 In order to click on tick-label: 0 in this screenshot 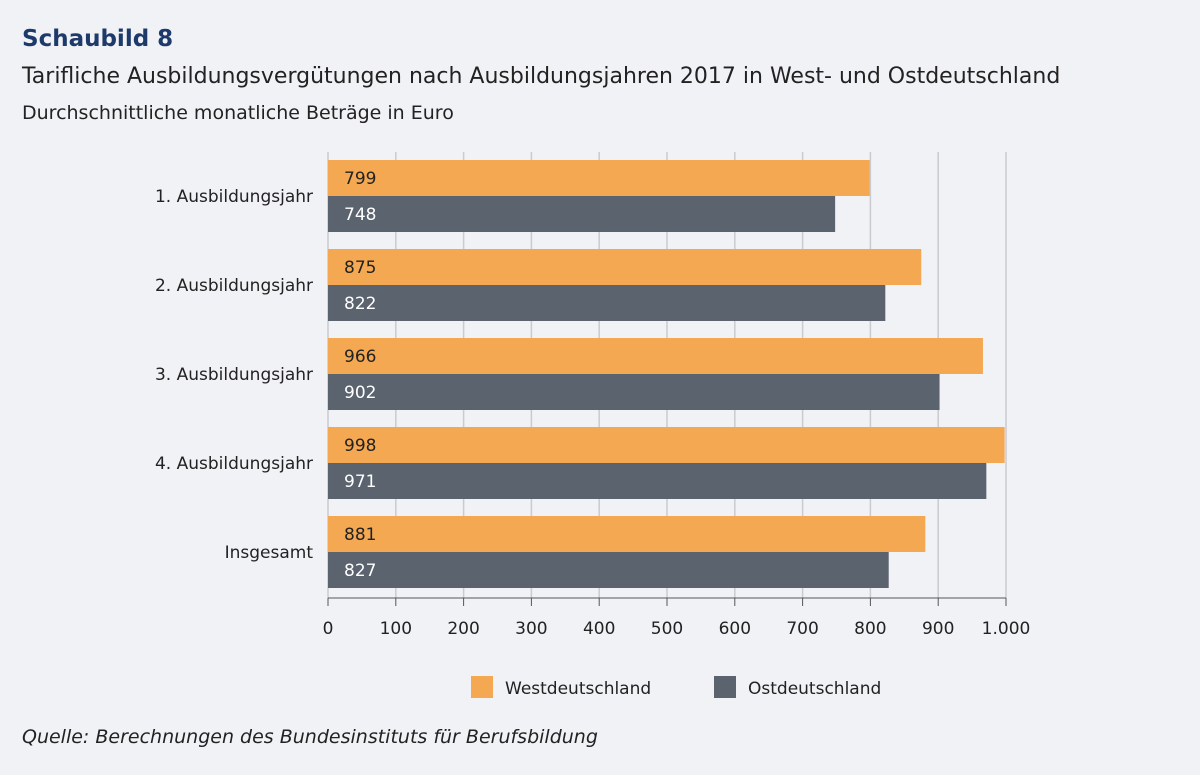, I will do `click(328, 629)`.